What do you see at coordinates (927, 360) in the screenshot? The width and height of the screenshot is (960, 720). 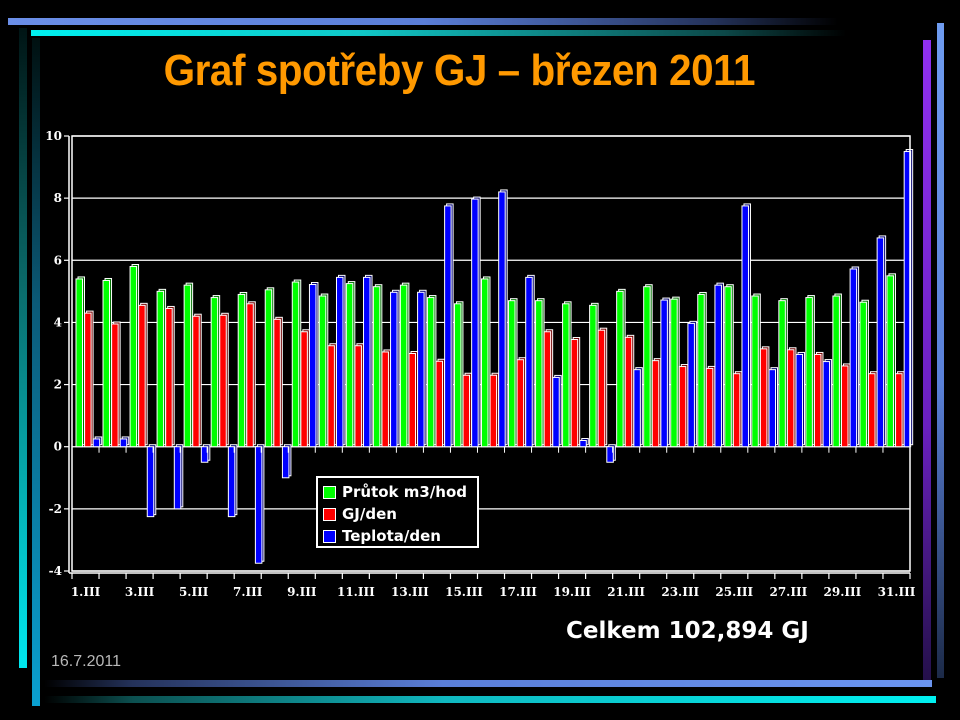 I see `decorative-bar-right-purple` at bounding box center [927, 360].